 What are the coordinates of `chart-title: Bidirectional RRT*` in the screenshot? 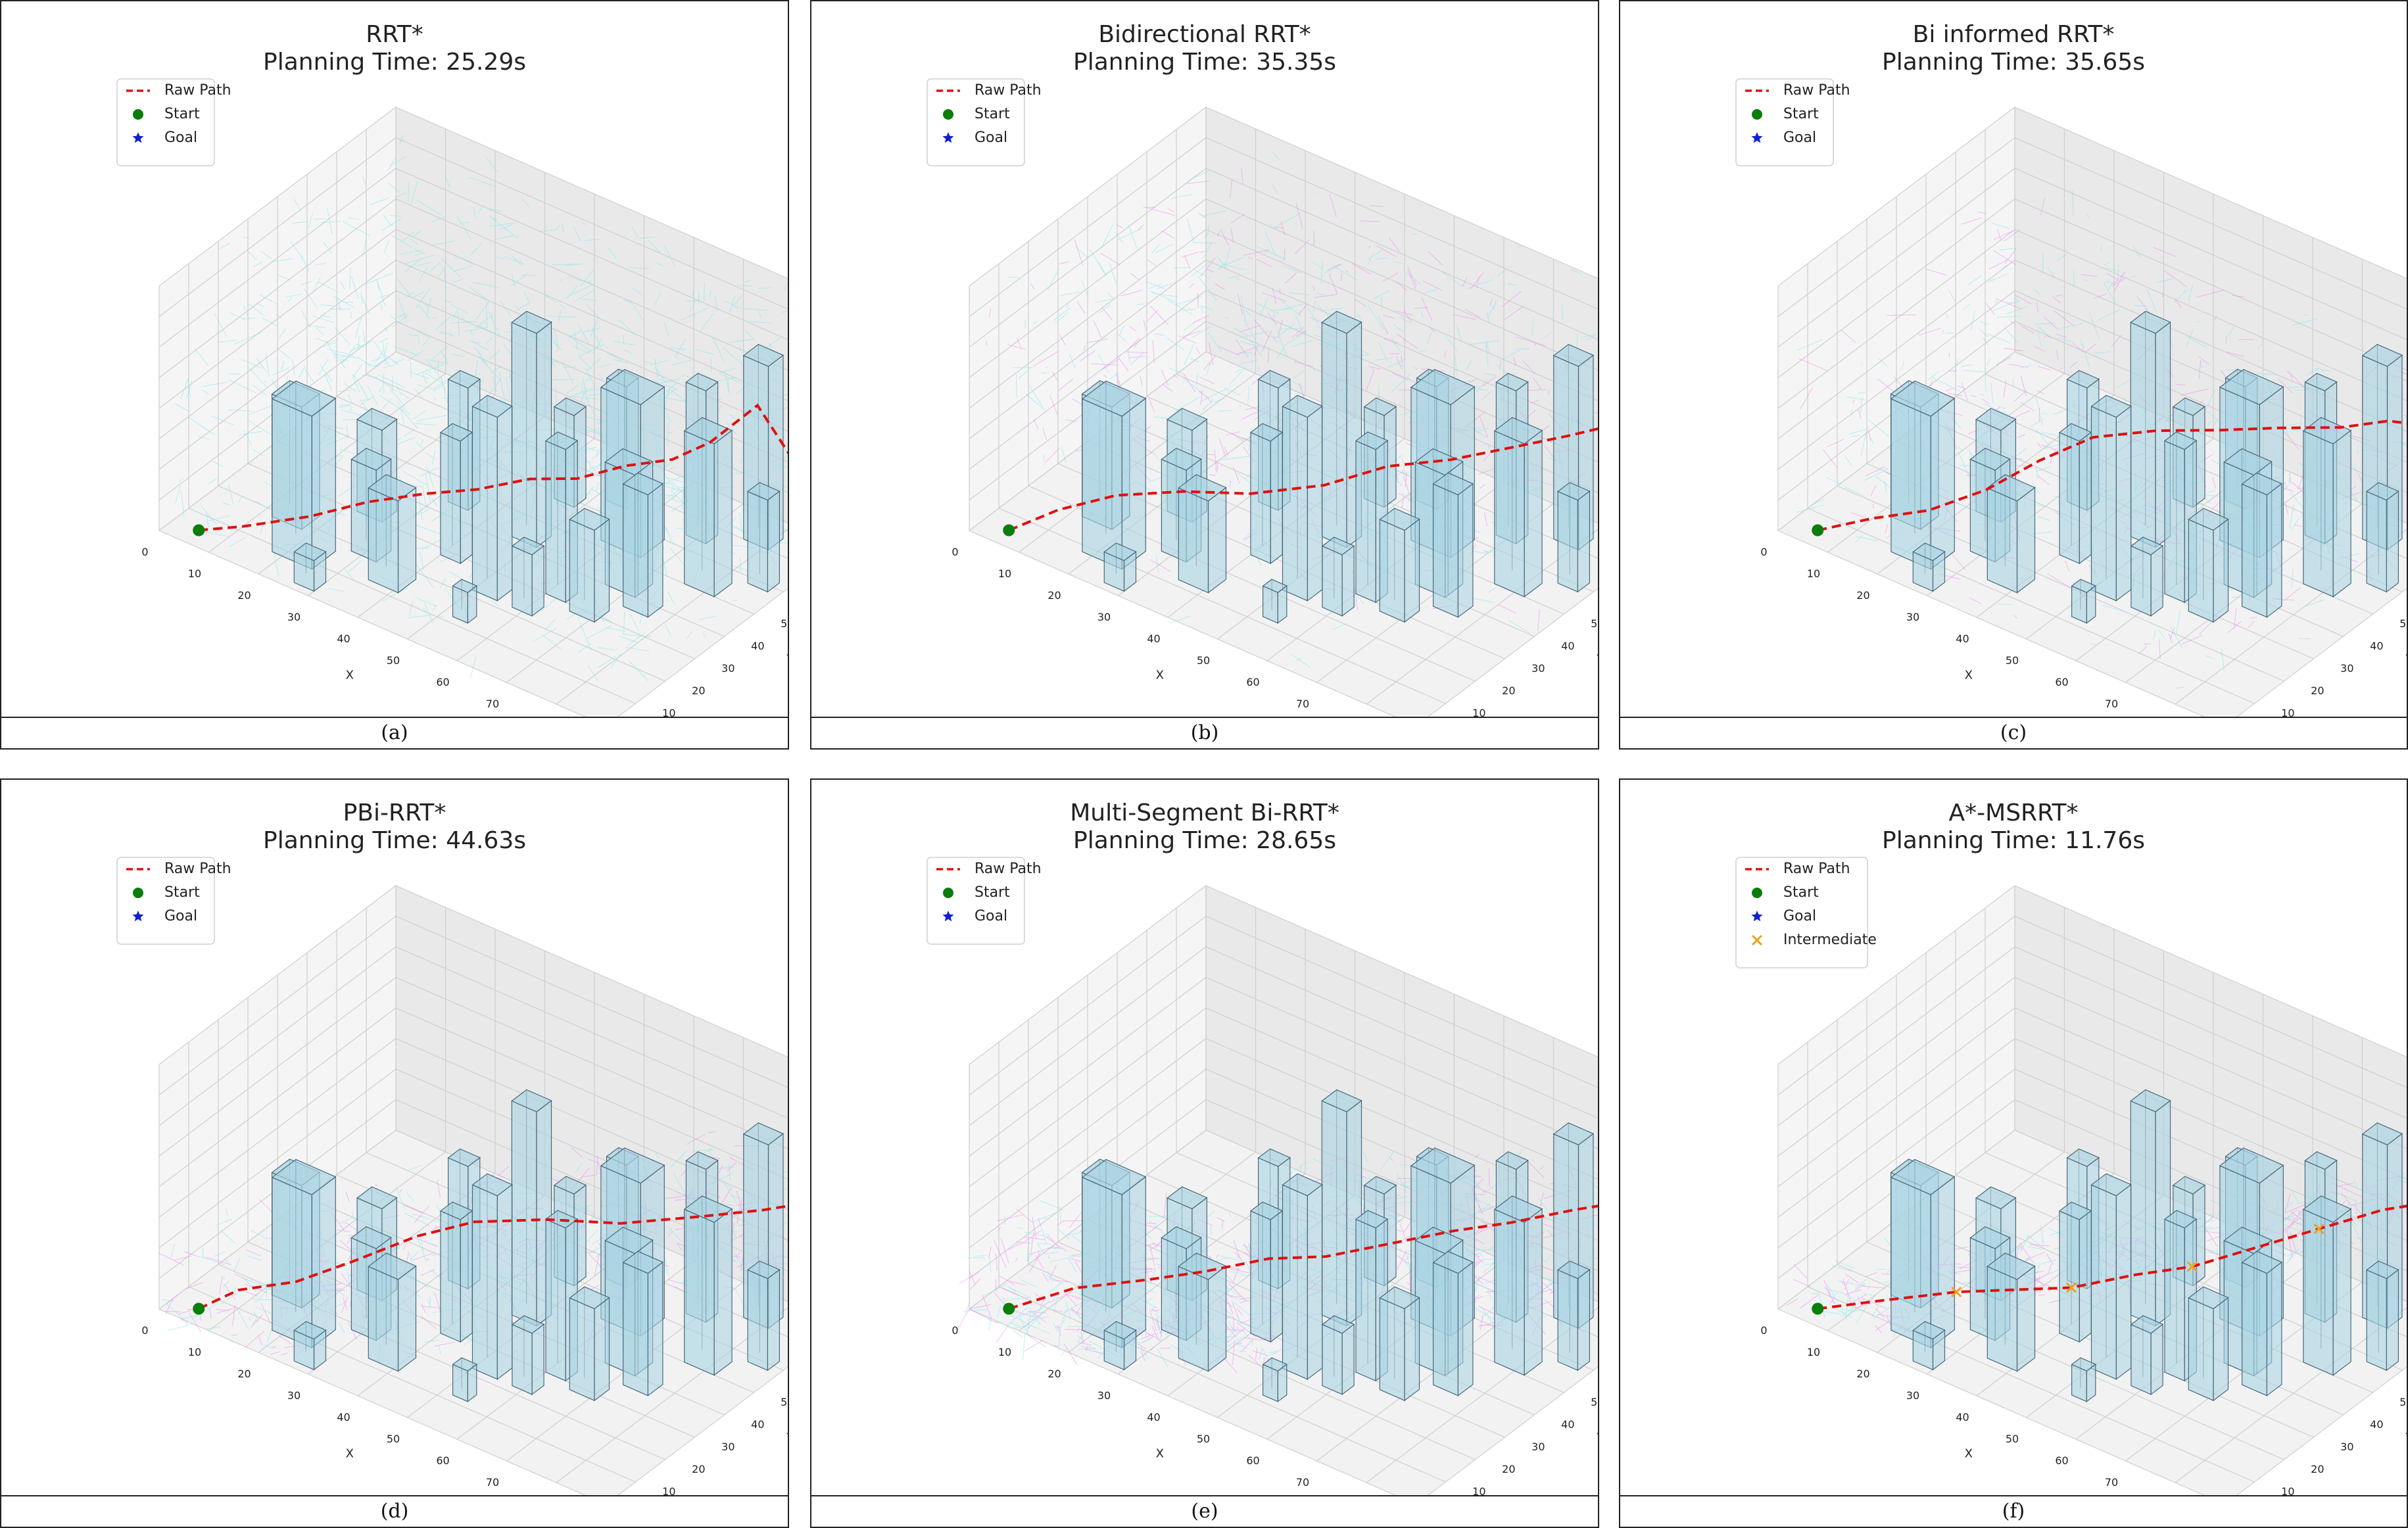 It's located at (1204, 34).